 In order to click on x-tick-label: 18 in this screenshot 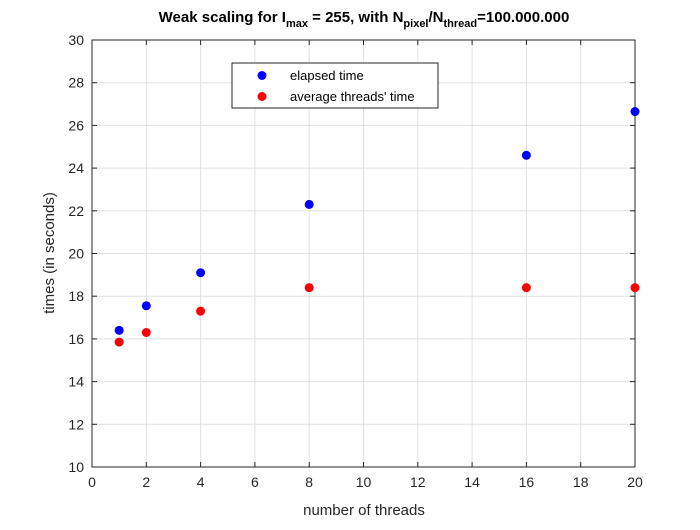, I will do `click(581, 482)`.